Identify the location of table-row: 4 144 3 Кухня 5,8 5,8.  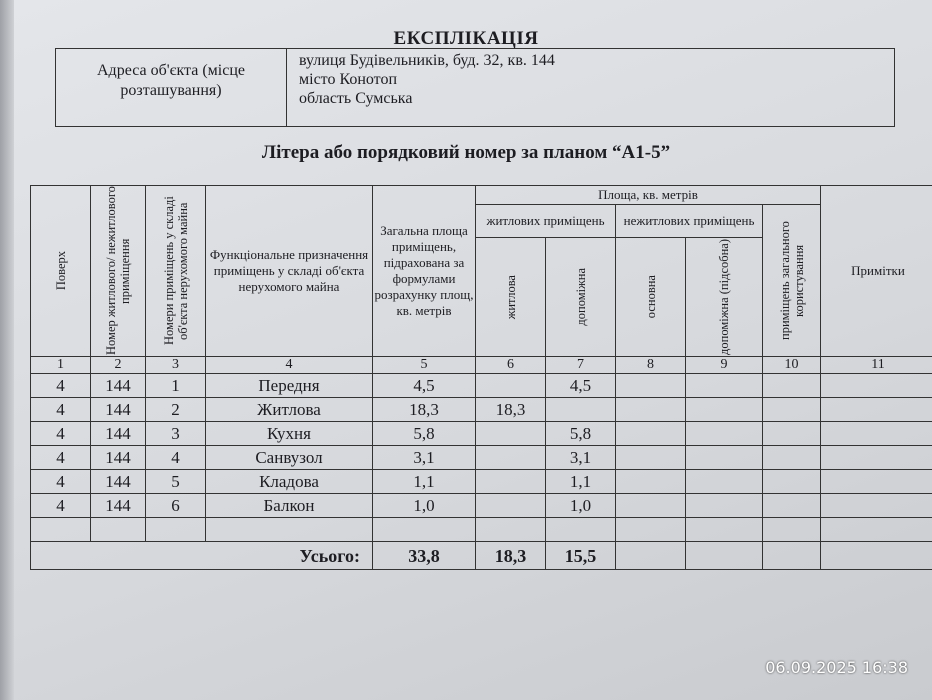
(481, 433).